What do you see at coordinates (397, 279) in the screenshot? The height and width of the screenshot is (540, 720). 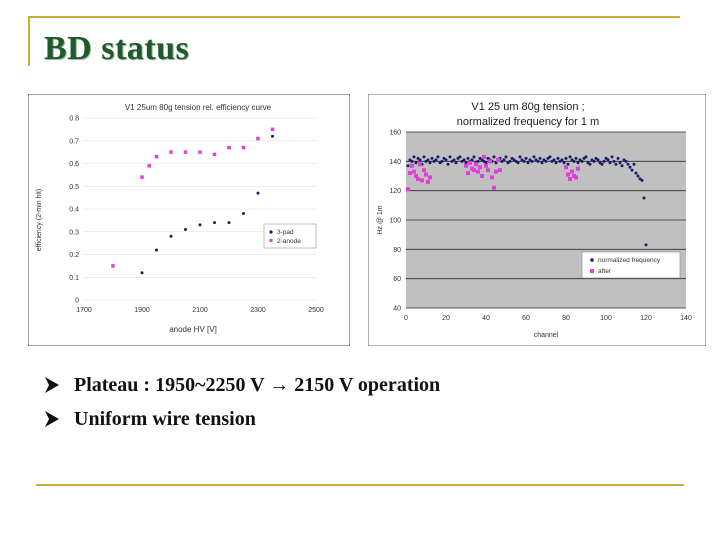 I see `right-y-tick-label: 60` at bounding box center [397, 279].